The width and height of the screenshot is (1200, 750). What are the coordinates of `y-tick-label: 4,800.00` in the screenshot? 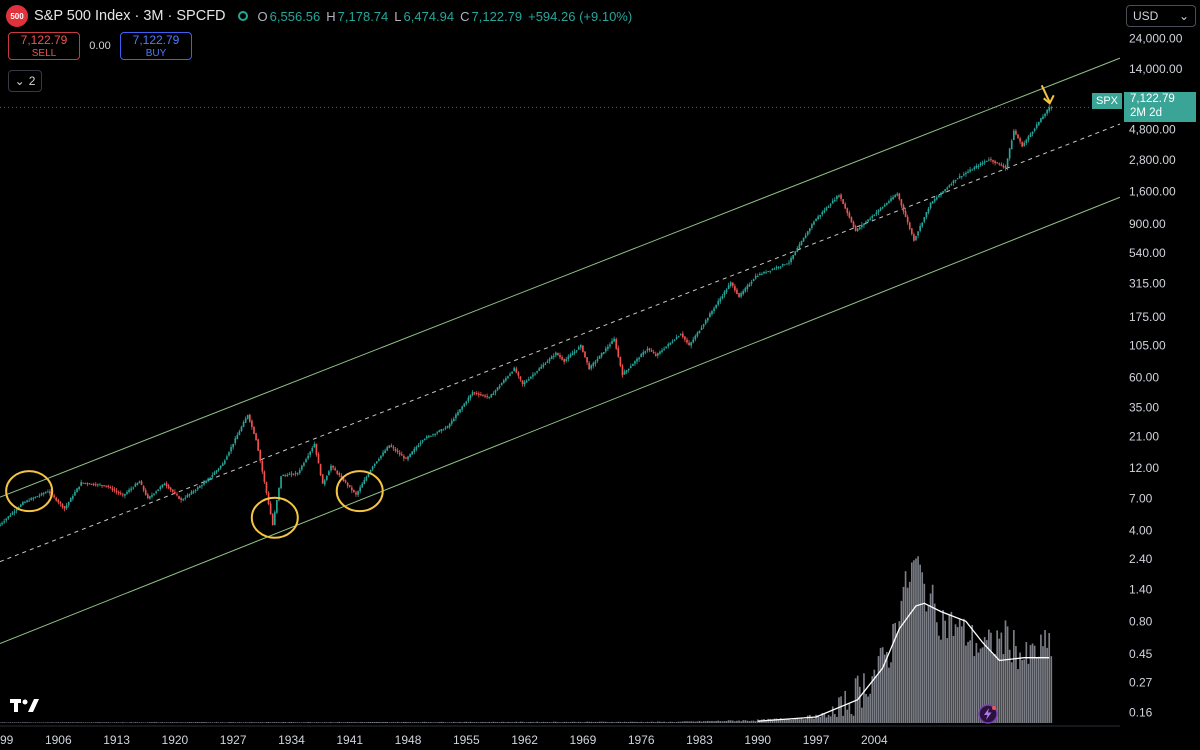 It's located at (1152, 130).